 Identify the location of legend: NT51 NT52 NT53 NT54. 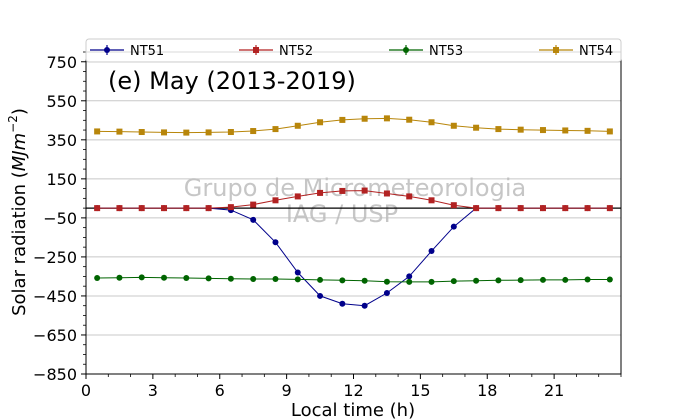
(353, 50).